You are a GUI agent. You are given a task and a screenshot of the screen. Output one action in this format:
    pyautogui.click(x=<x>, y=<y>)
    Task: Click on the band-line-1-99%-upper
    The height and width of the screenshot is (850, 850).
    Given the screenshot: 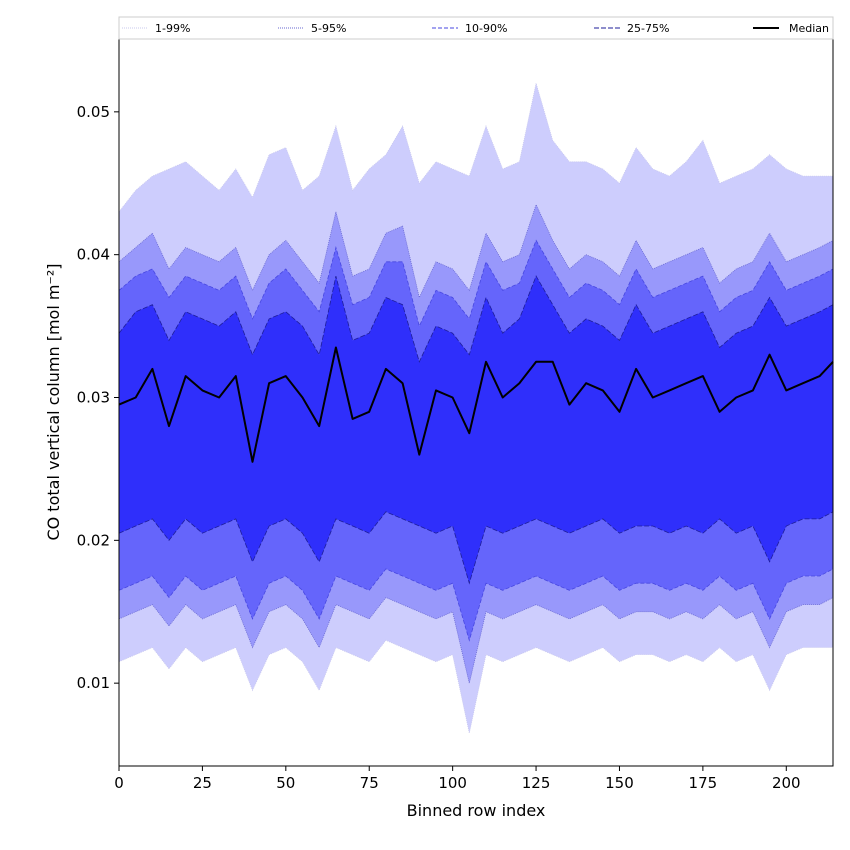 What is the action you would take?
    pyautogui.click(x=475, y=148)
    